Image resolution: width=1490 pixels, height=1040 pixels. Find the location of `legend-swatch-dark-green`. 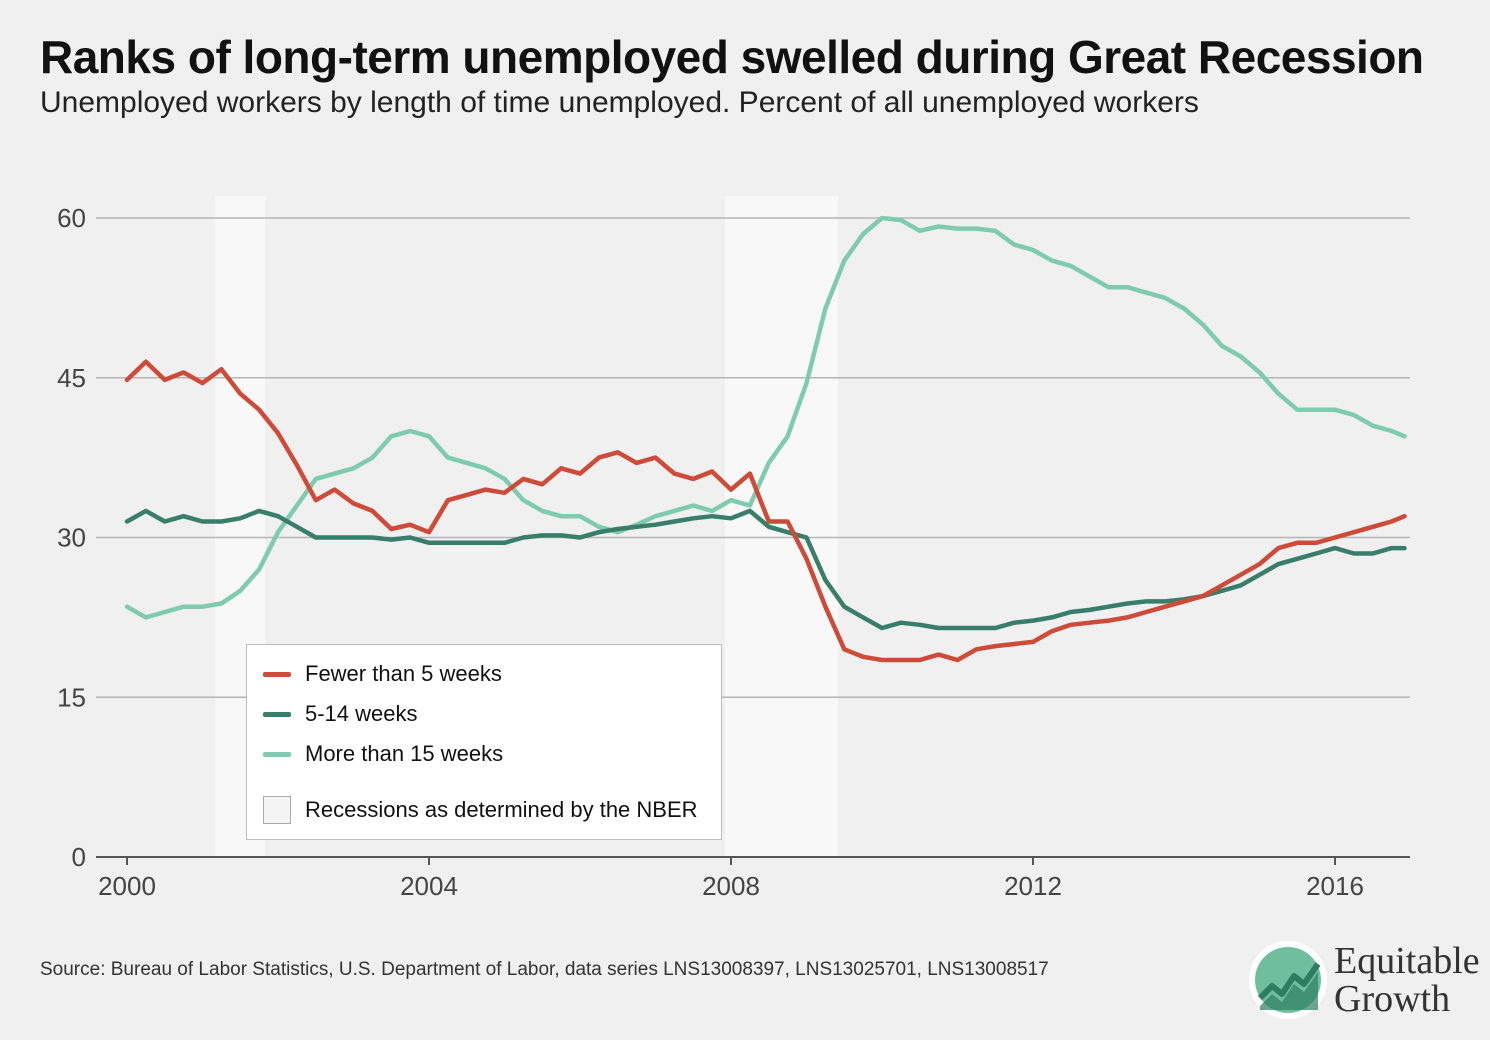

legend-swatch-dark-green is located at coordinates (277, 714).